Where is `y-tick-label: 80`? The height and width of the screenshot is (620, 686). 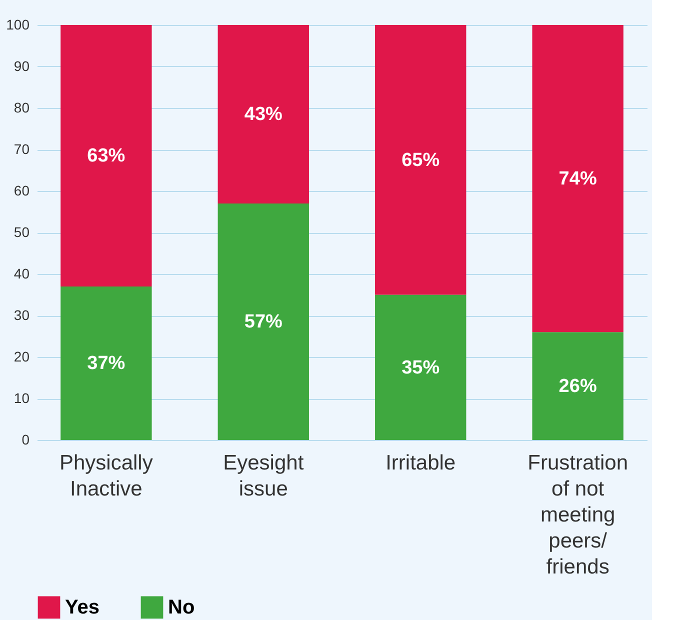 y-tick-label: 80 is located at coordinates (22, 108).